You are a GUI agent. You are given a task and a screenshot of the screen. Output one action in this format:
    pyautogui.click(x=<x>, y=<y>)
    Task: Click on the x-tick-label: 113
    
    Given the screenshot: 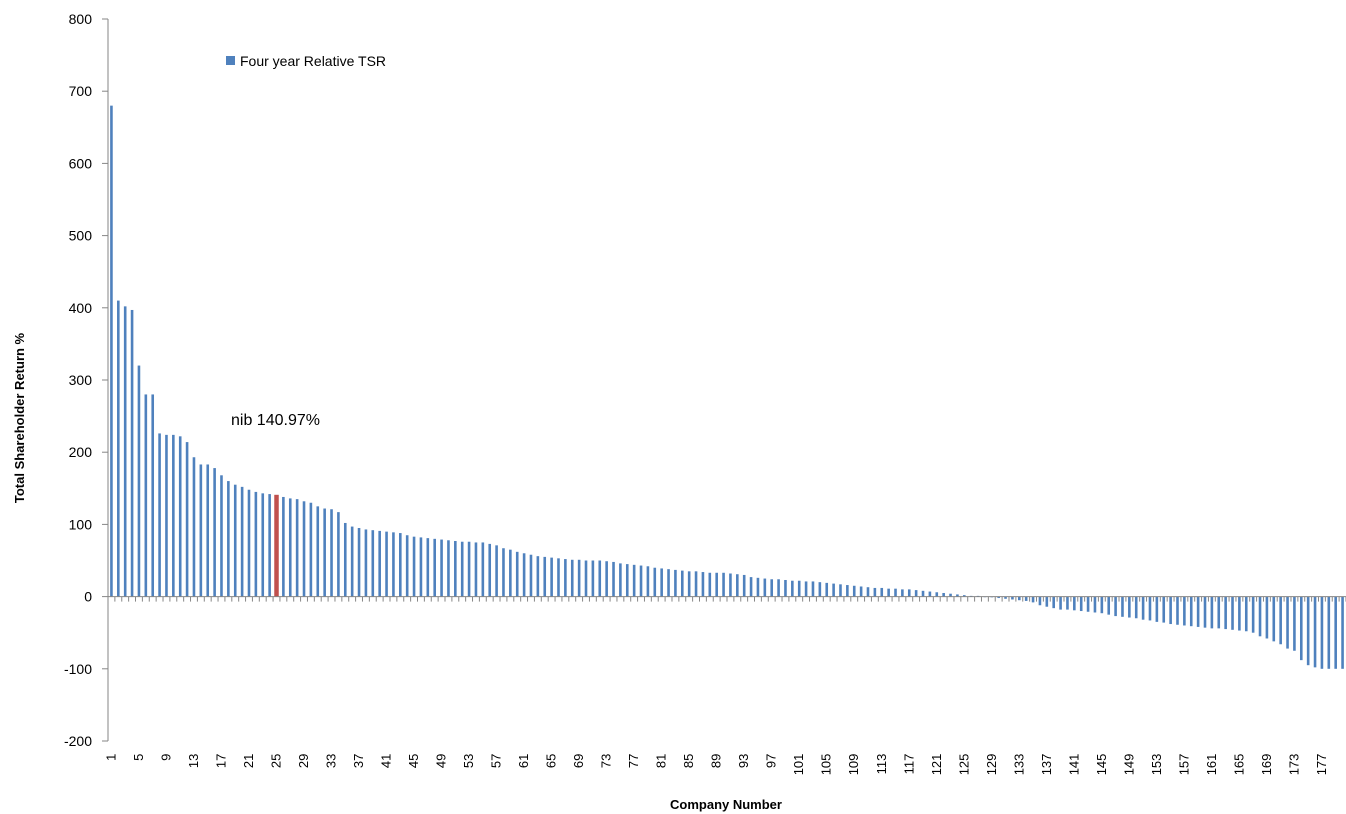 What is the action you would take?
    pyautogui.click(x=881, y=764)
    